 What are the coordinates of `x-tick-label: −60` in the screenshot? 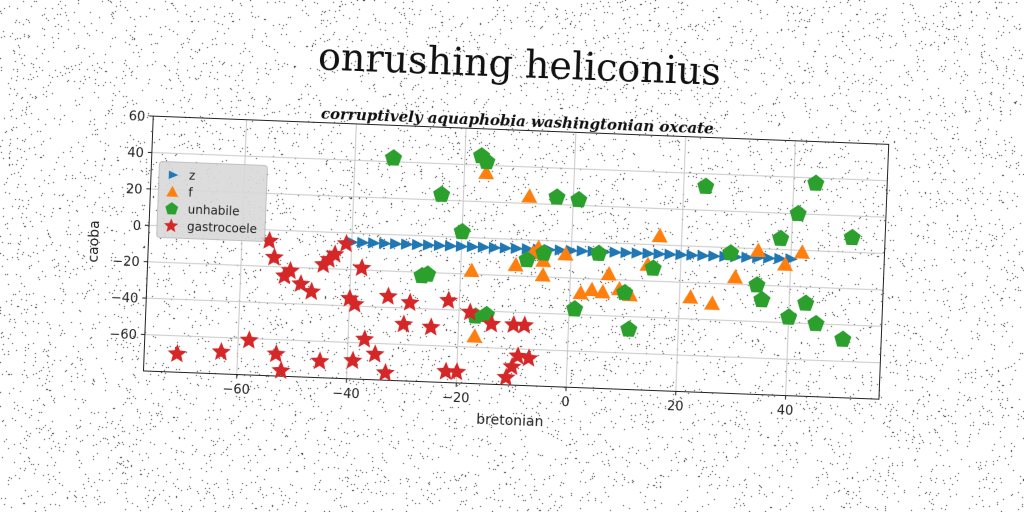 It's located at (236, 390).